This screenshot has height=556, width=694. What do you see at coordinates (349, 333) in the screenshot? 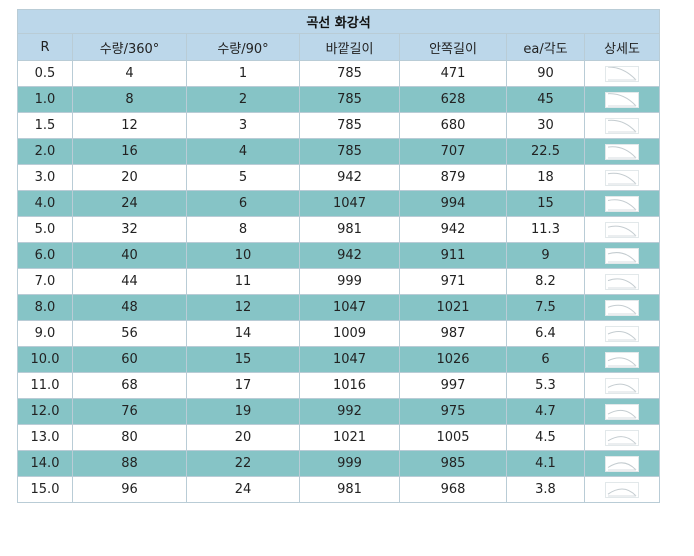
I see `cell-outer-length: 1009` at bounding box center [349, 333].